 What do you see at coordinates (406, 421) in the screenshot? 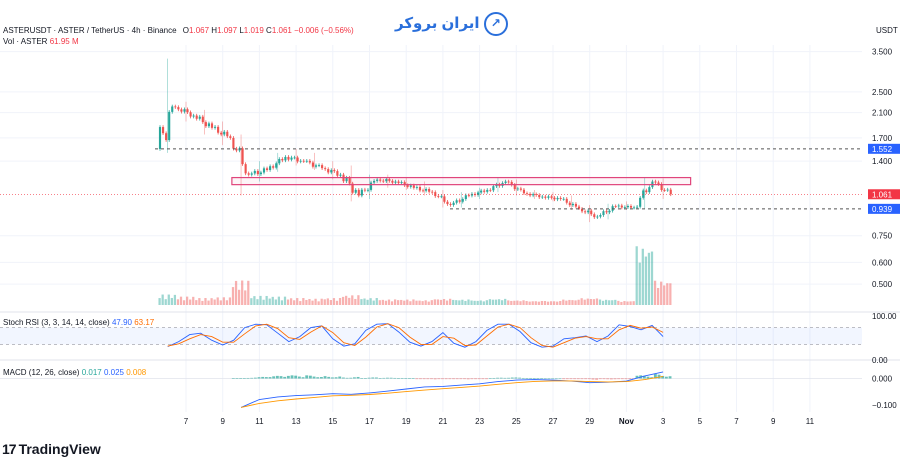
I see `time-tick-label: 19` at bounding box center [406, 421].